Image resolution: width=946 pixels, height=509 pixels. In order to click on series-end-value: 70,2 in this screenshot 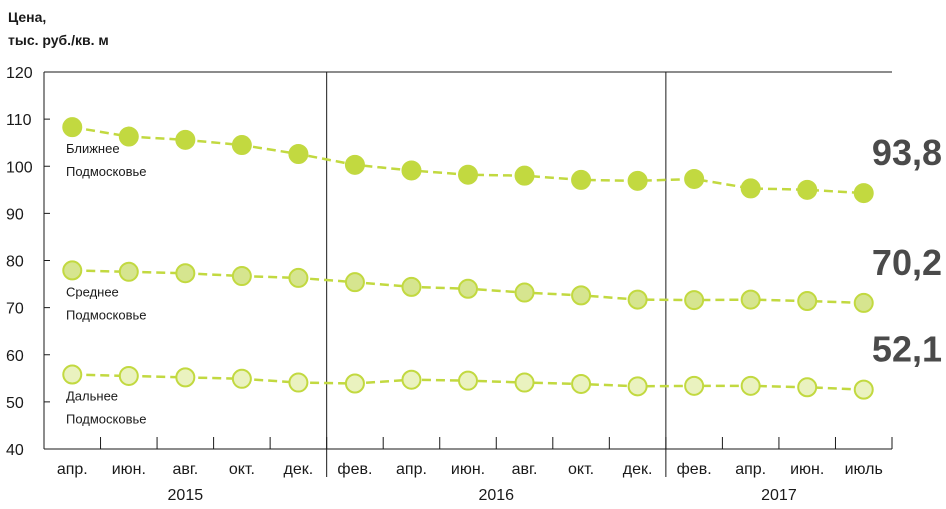, I will do `click(907, 262)`.